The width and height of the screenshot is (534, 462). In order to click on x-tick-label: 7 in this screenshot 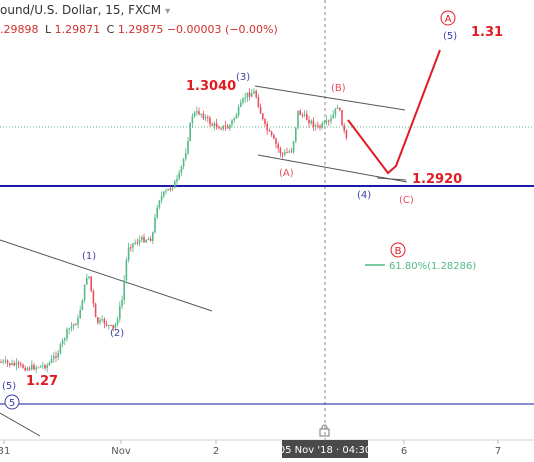, I will do `click(498, 451)`.